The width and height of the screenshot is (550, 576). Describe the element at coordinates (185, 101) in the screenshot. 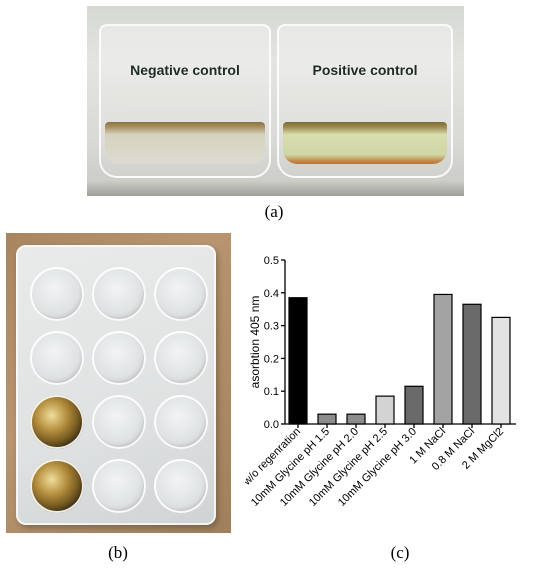

I see `negative-control-well: Negative control` at that location.